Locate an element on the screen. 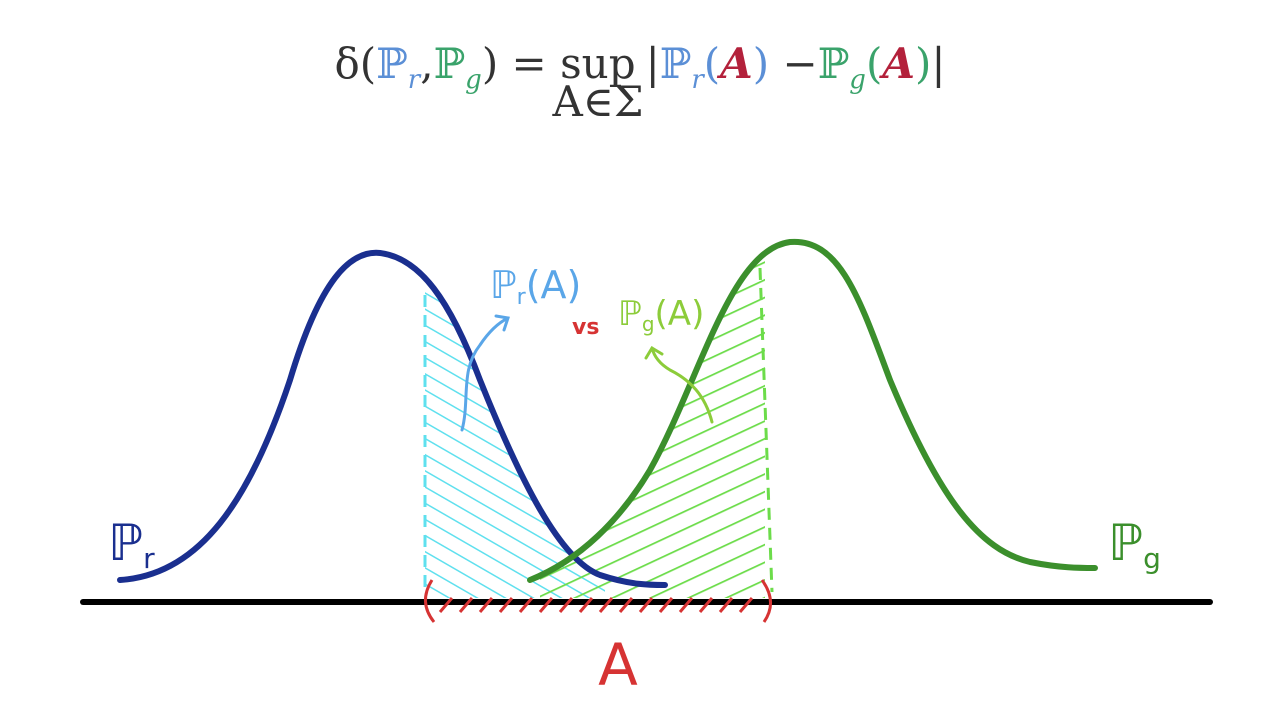 The image size is (1286, 720). real-set-label: ℙr(A) is located at coordinates (535, 286).